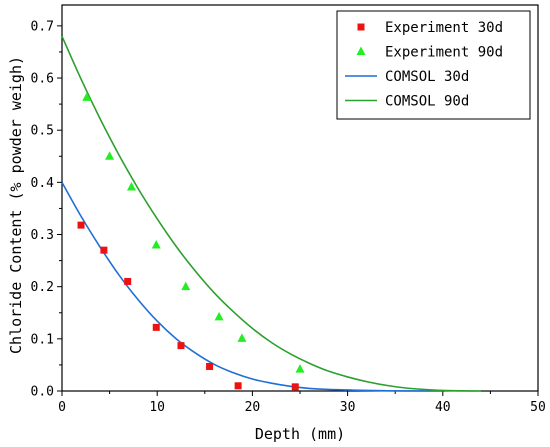 The width and height of the screenshot is (550, 447). Describe the element at coordinates (444, 28) in the screenshot. I see `legend-label: Experiment 30d` at that location.